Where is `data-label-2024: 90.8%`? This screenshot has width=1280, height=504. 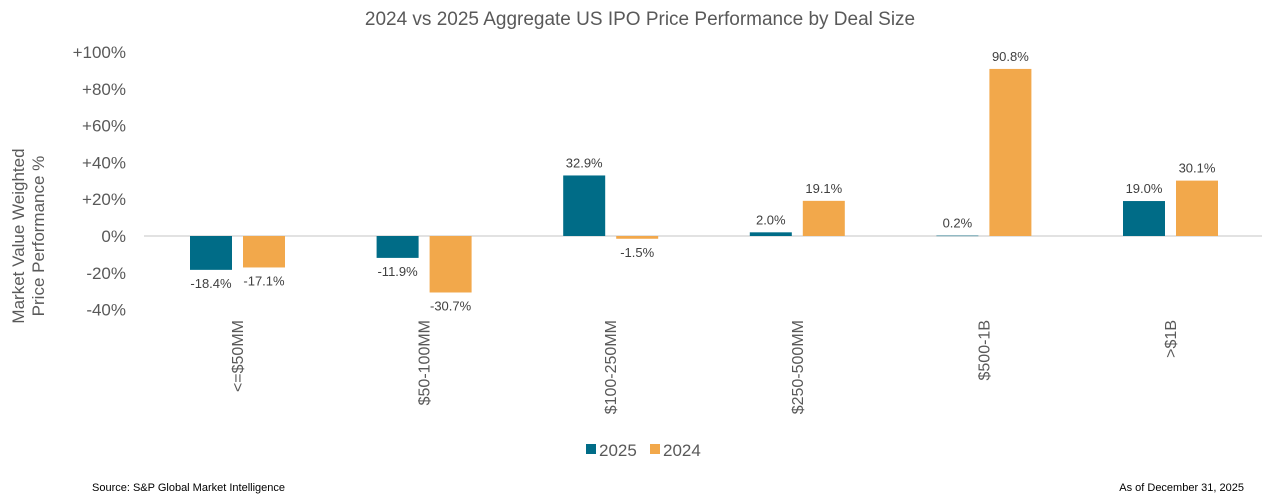 data-label-2024: 90.8% is located at coordinates (1010, 56).